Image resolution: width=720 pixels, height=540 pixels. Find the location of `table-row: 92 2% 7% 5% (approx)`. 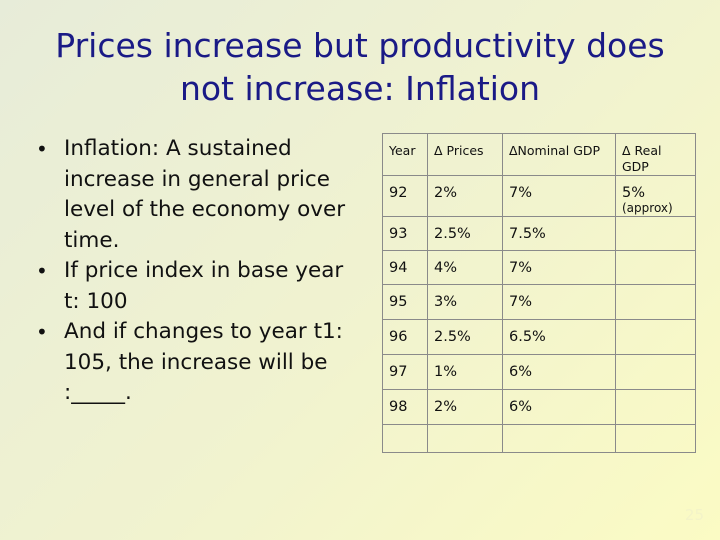

table-row: 92 2% 7% 5% (approx) is located at coordinates (539, 196).